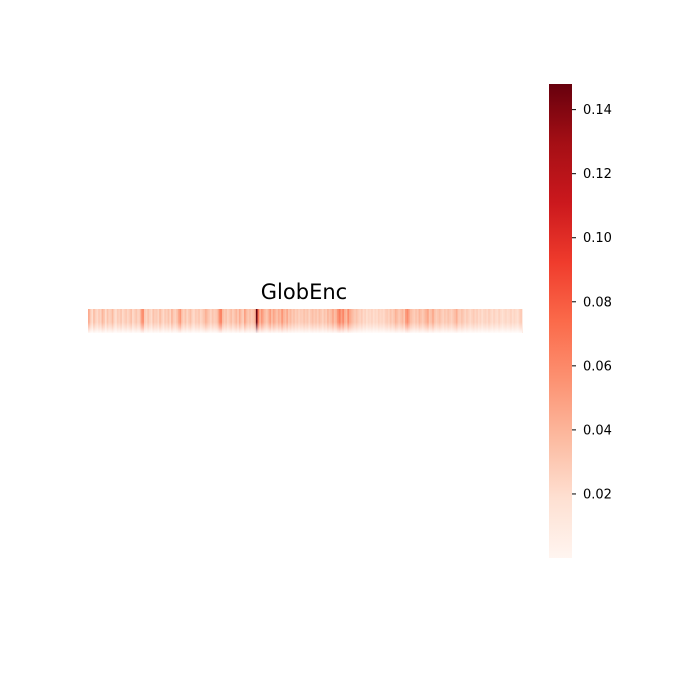  Describe the element at coordinates (597, 302) in the screenshot. I see `colorbar-tick-label: 0.08` at that location.